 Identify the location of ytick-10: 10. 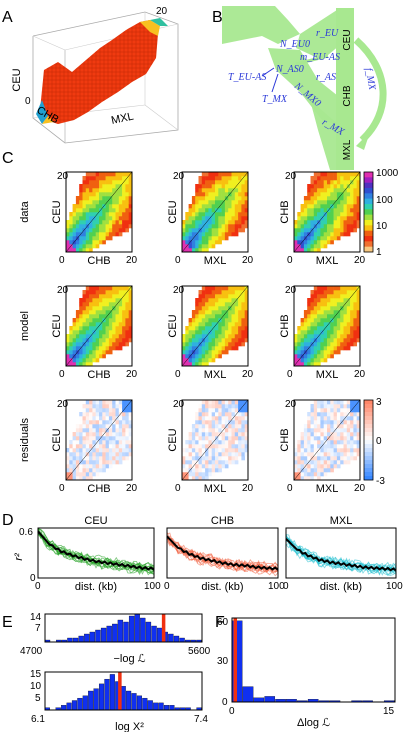
(36, 686).